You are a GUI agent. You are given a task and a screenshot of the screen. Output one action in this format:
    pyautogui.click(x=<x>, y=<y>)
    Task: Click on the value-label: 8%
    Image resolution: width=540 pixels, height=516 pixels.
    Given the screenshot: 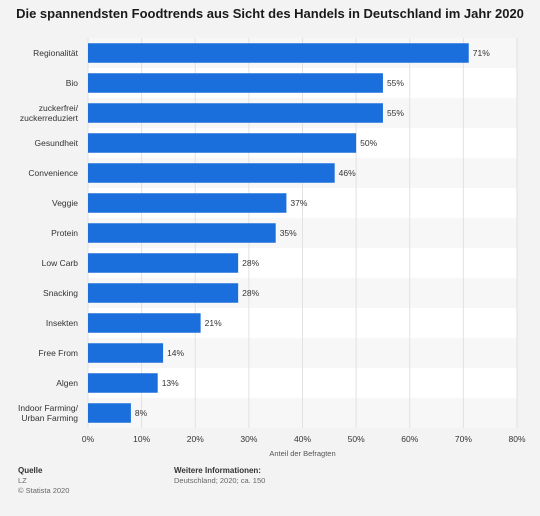 What is the action you would take?
    pyautogui.click(x=141, y=413)
    